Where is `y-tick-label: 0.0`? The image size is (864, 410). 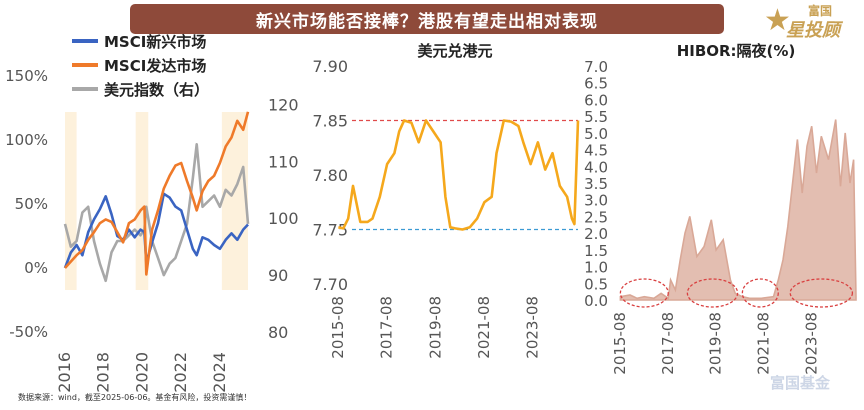 y-tick-label: 0.0 is located at coordinates (596, 301).